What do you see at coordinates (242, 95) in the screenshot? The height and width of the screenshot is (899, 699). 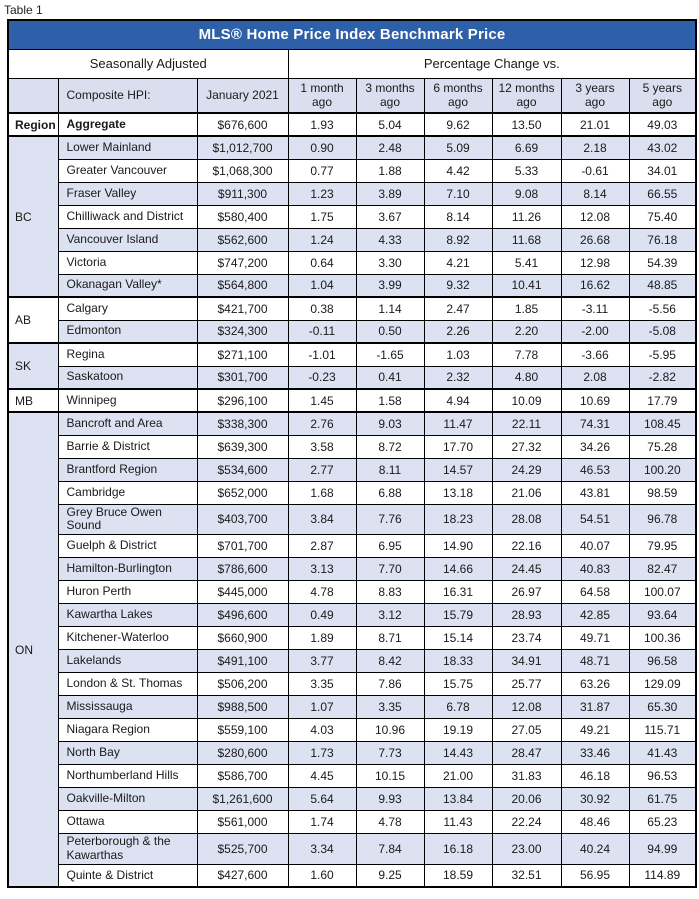 I see `col-header-january-2021: January 2021` at bounding box center [242, 95].